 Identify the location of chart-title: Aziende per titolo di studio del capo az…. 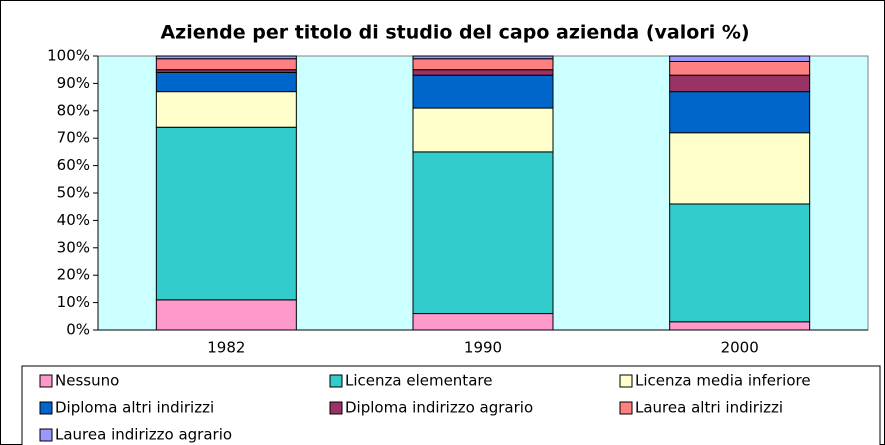
(454, 33).